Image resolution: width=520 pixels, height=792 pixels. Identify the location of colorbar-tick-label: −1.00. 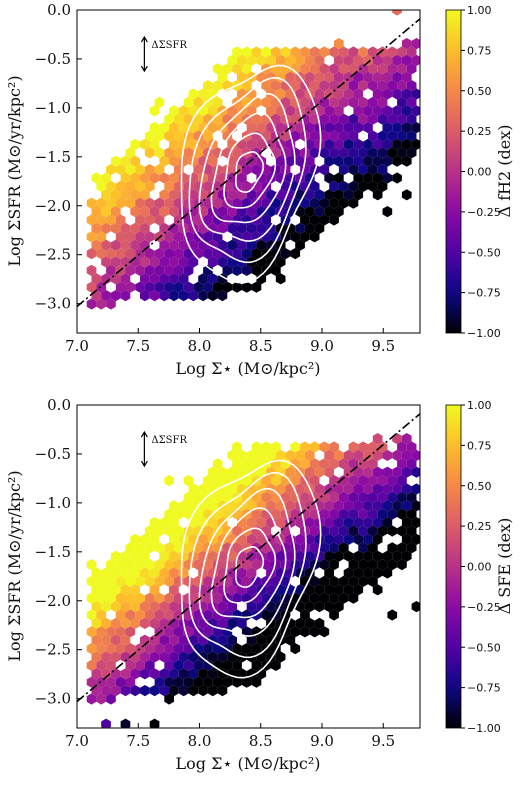
(484, 333).